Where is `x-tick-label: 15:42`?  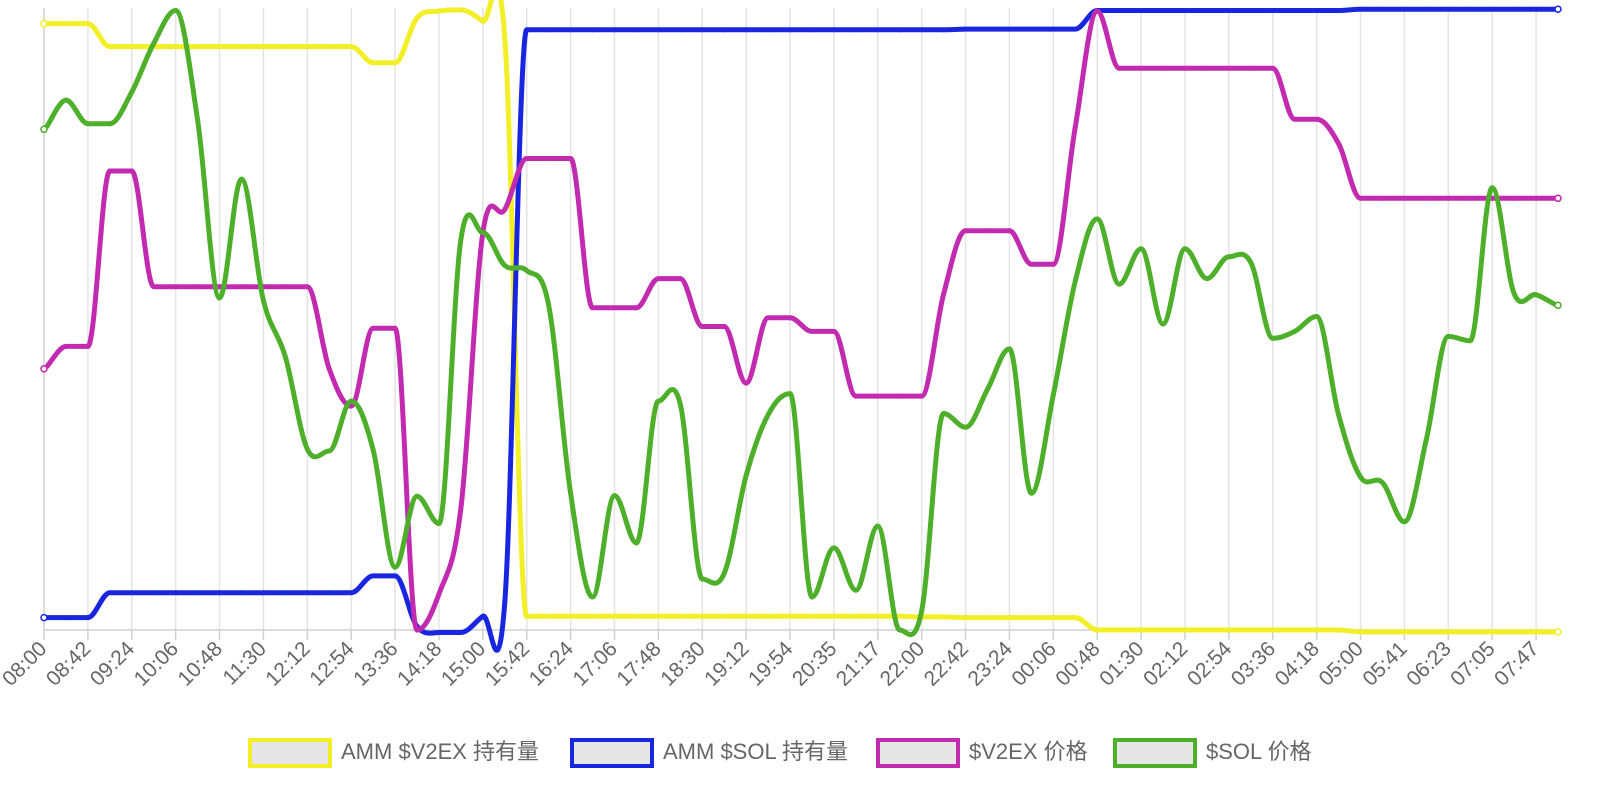
x-tick-label: 15:42 is located at coordinates (507, 663).